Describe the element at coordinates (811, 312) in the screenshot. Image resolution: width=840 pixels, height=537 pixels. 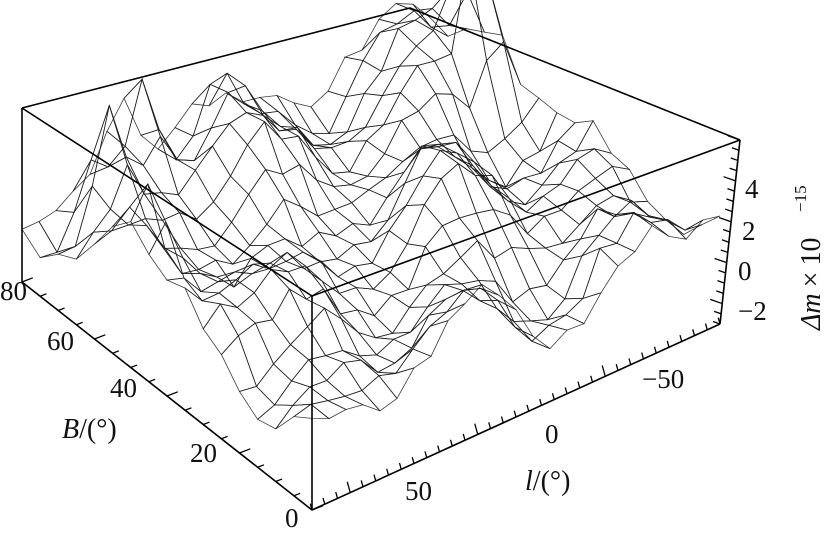
I see `dm-axis-symbol: Δm` at that location.